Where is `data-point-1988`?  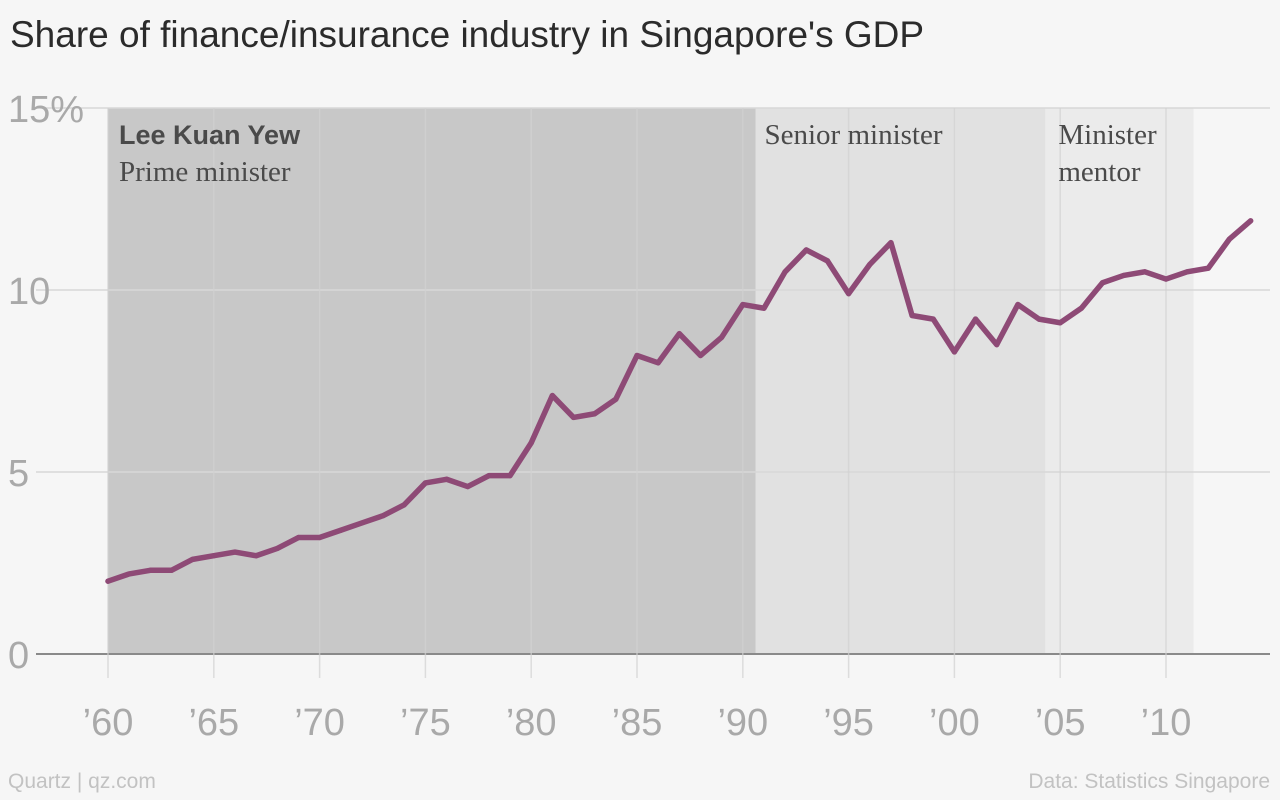
data-point-1988 is located at coordinates (700, 355).